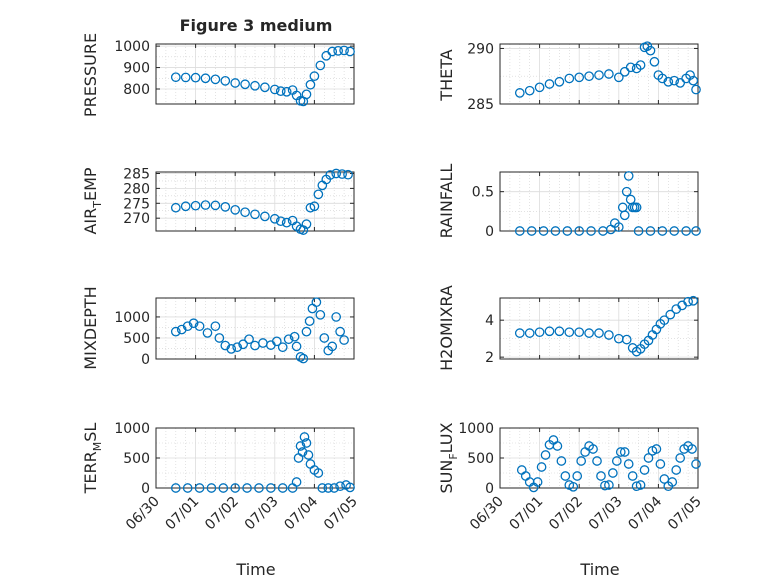  Describe the element at coordinates (90, 327) in the screenshot. I see `y-axis-label: MIXDEPTH` at that location.